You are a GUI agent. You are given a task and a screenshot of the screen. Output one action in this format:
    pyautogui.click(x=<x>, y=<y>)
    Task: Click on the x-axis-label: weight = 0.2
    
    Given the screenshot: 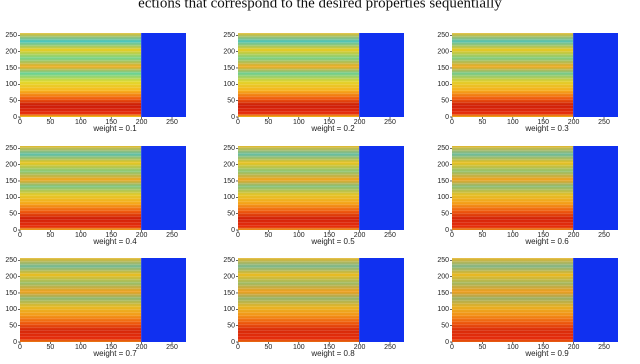 What is the action you would take?
    pyautogui.click(x=332, y=128)
    